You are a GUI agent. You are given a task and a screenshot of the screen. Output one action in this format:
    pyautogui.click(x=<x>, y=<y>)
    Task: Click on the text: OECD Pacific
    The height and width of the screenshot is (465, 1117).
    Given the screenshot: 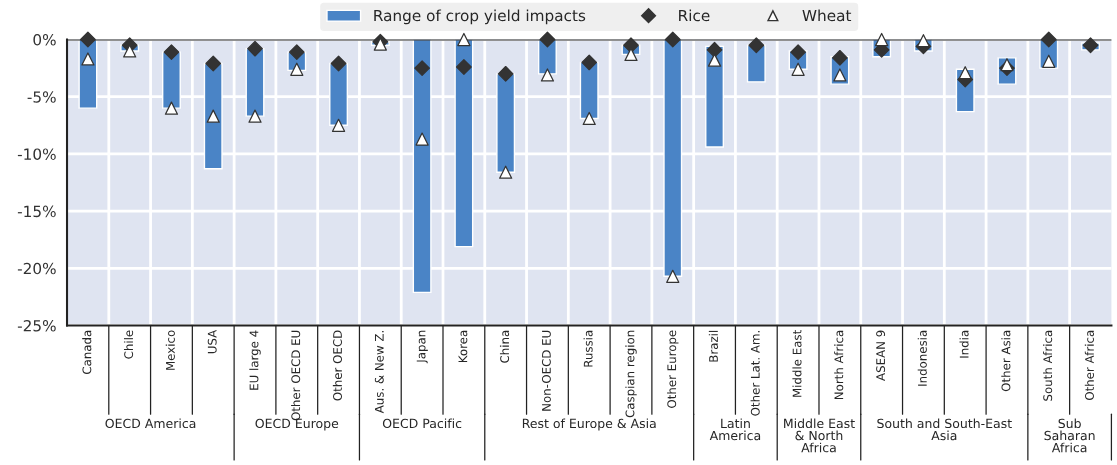 What is the action you would take?
    pyautogui.click(x=422, y=423)
    